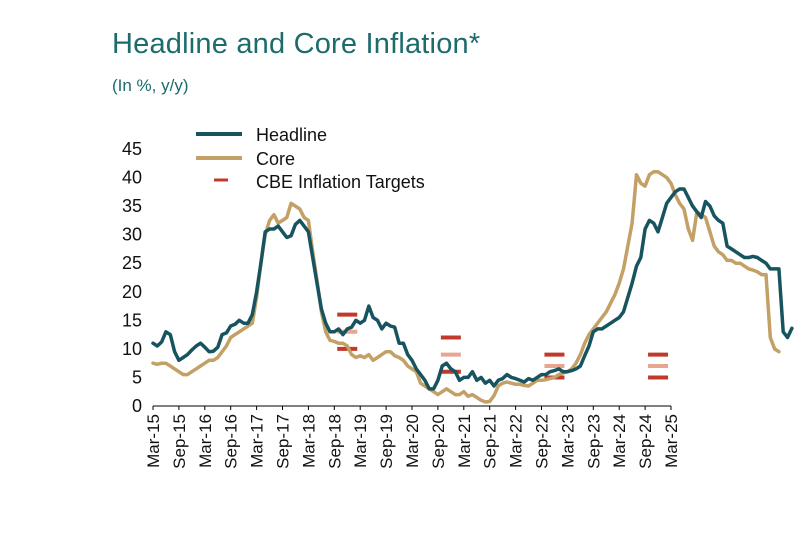  I want to click on x-tick-label: Sep-21, so click(490, 441).